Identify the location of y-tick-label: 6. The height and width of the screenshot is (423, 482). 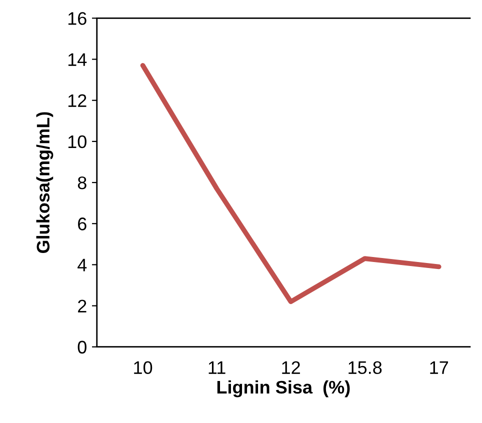
(82, 224).